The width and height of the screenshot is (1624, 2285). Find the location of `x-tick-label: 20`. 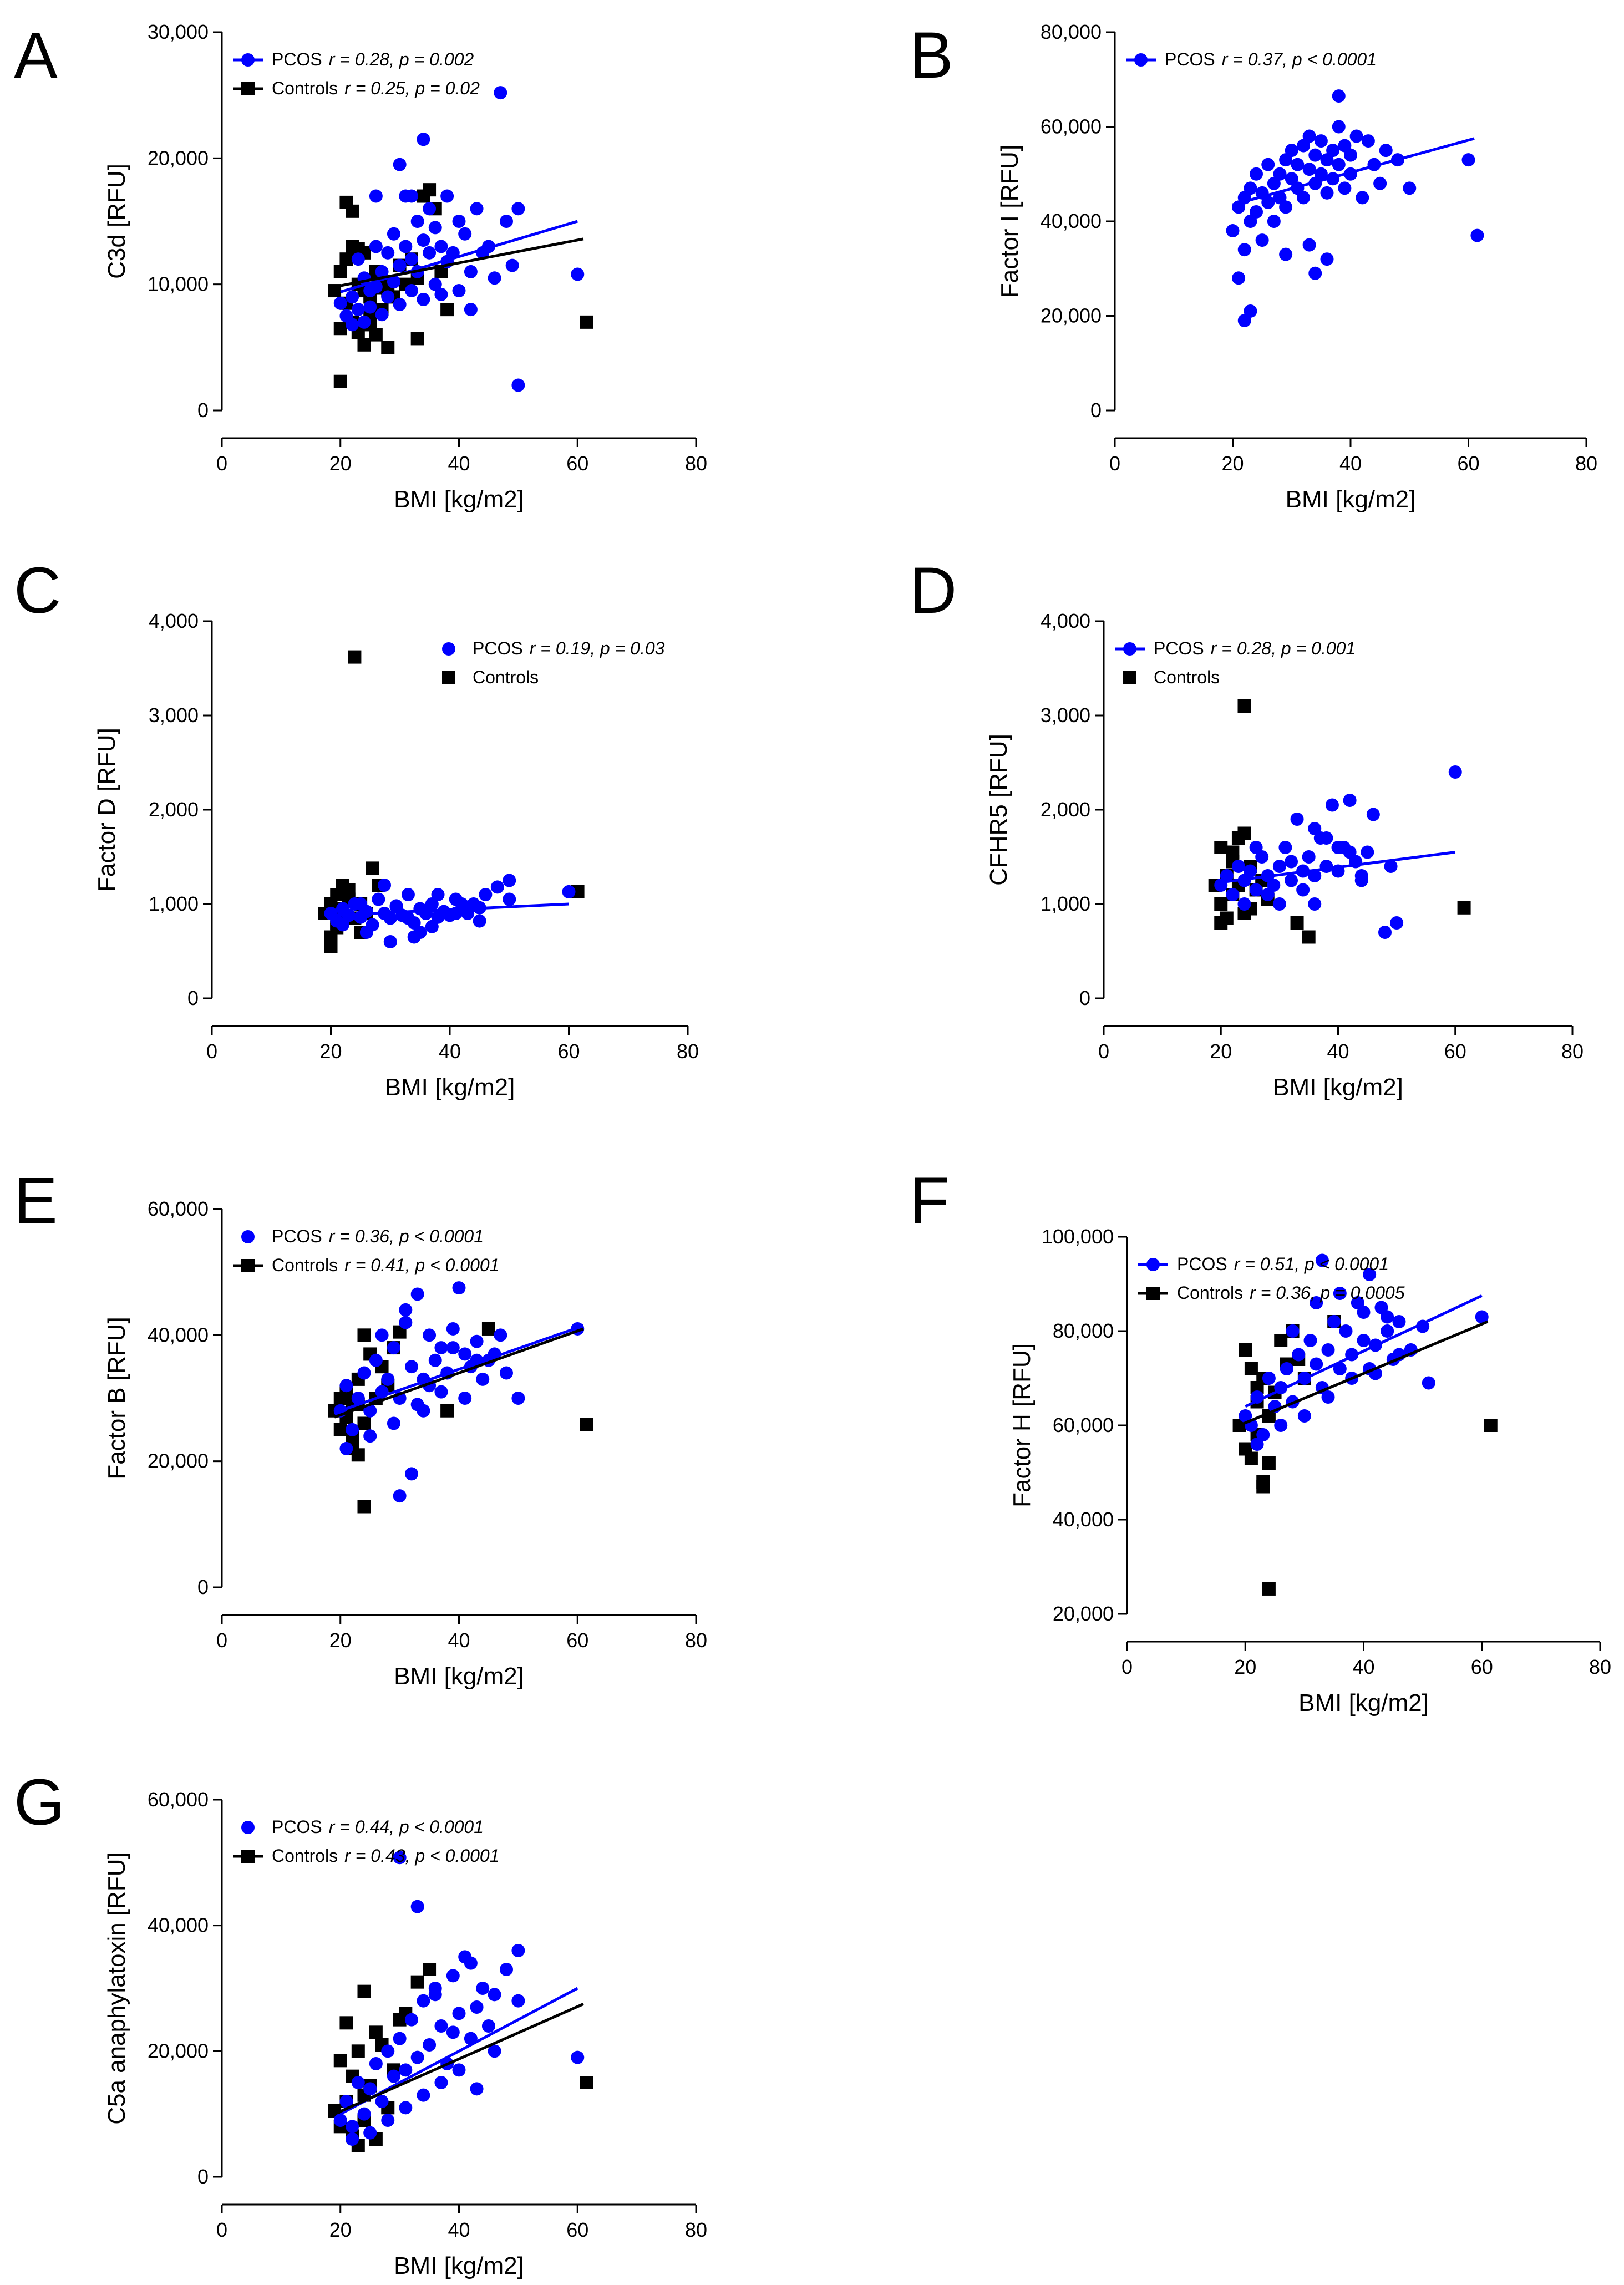

x-tick-label: 20 is located at coordinates (1245, 1667).